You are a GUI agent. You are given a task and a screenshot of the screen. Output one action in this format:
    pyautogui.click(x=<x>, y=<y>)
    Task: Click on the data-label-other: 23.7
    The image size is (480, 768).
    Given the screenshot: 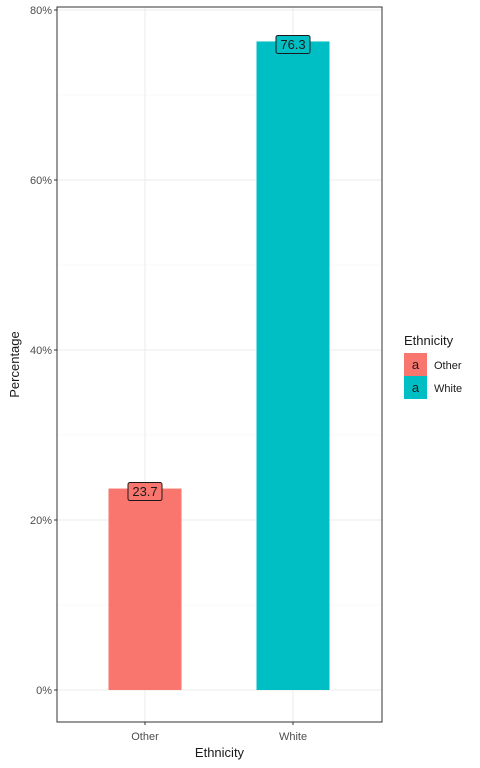 What is the action you would take?
    pyautogui.click(x=145, y=492)
    